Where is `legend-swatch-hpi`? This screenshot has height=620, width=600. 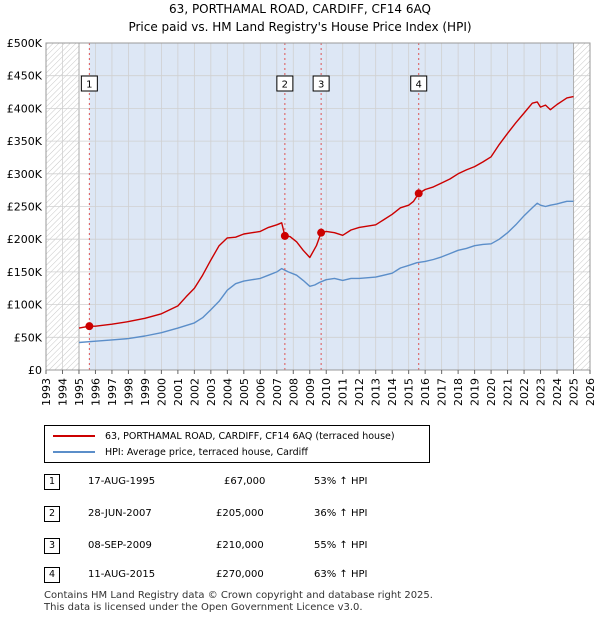 legend-swatch-hpi is located at coordinates (74, 452).